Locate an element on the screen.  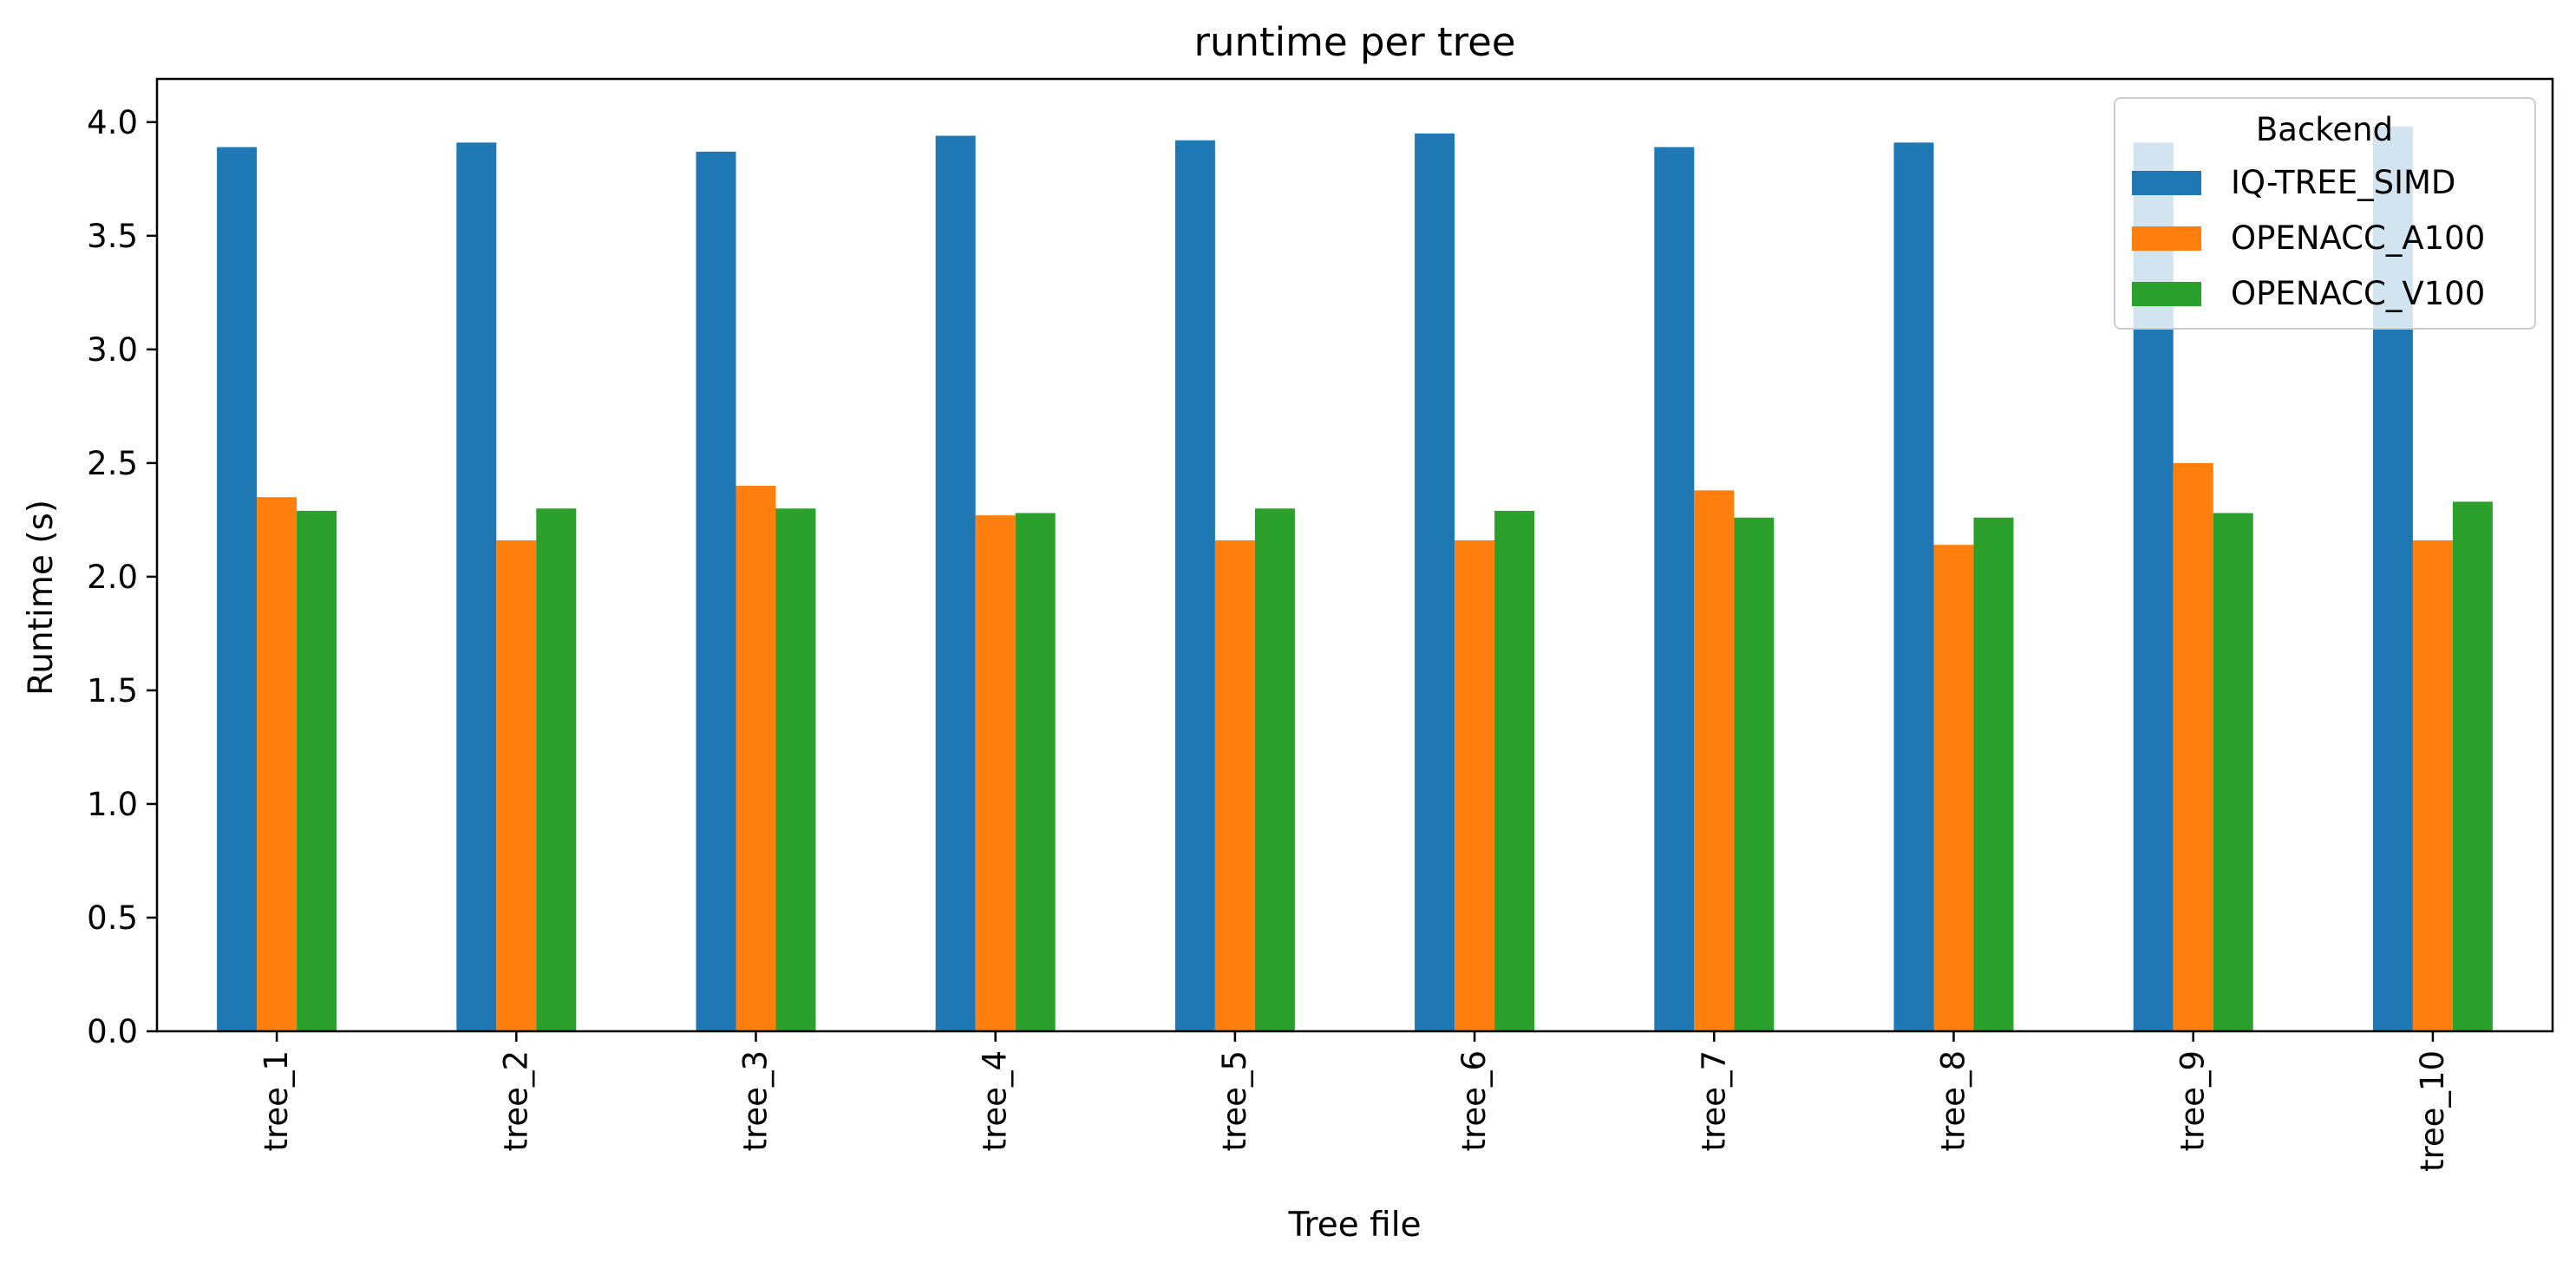
x-tick-label: tree_9 is located at coordinates (2193, 1100).